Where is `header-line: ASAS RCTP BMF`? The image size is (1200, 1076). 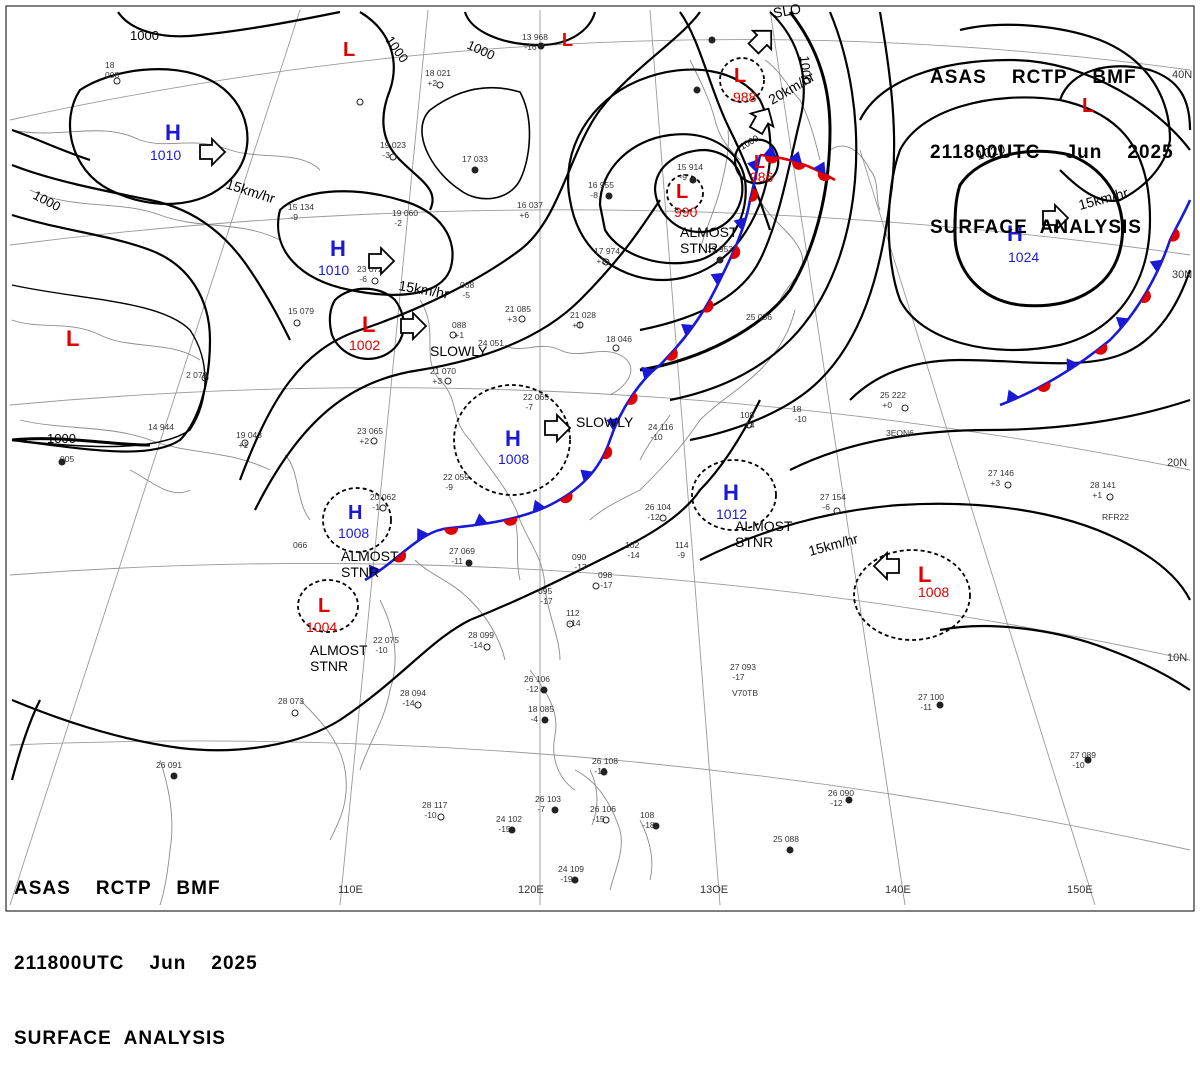 header-line: ASAS RCTP BMF is located at coordinates (117, 888).